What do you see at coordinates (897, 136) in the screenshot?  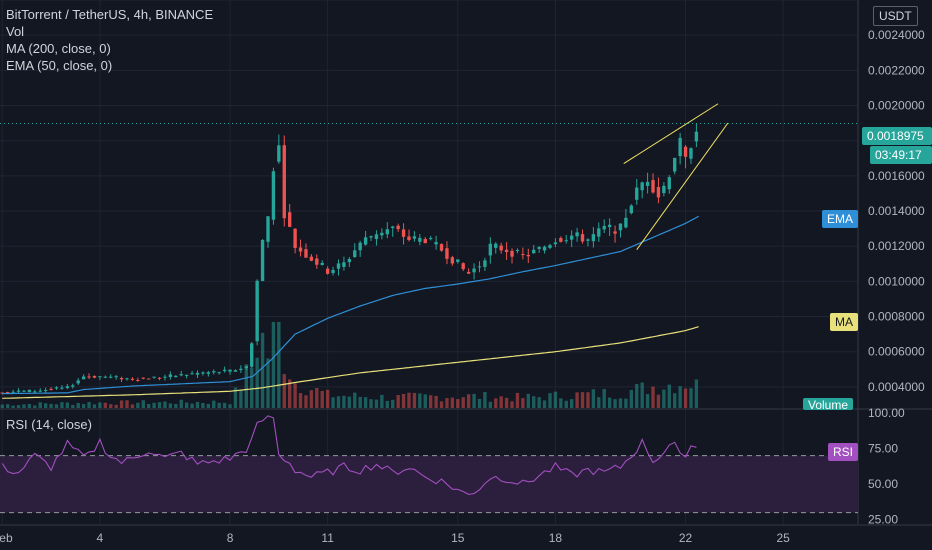 I see `last-price-tag: 0.0018975` at bounding box center [897, 136].